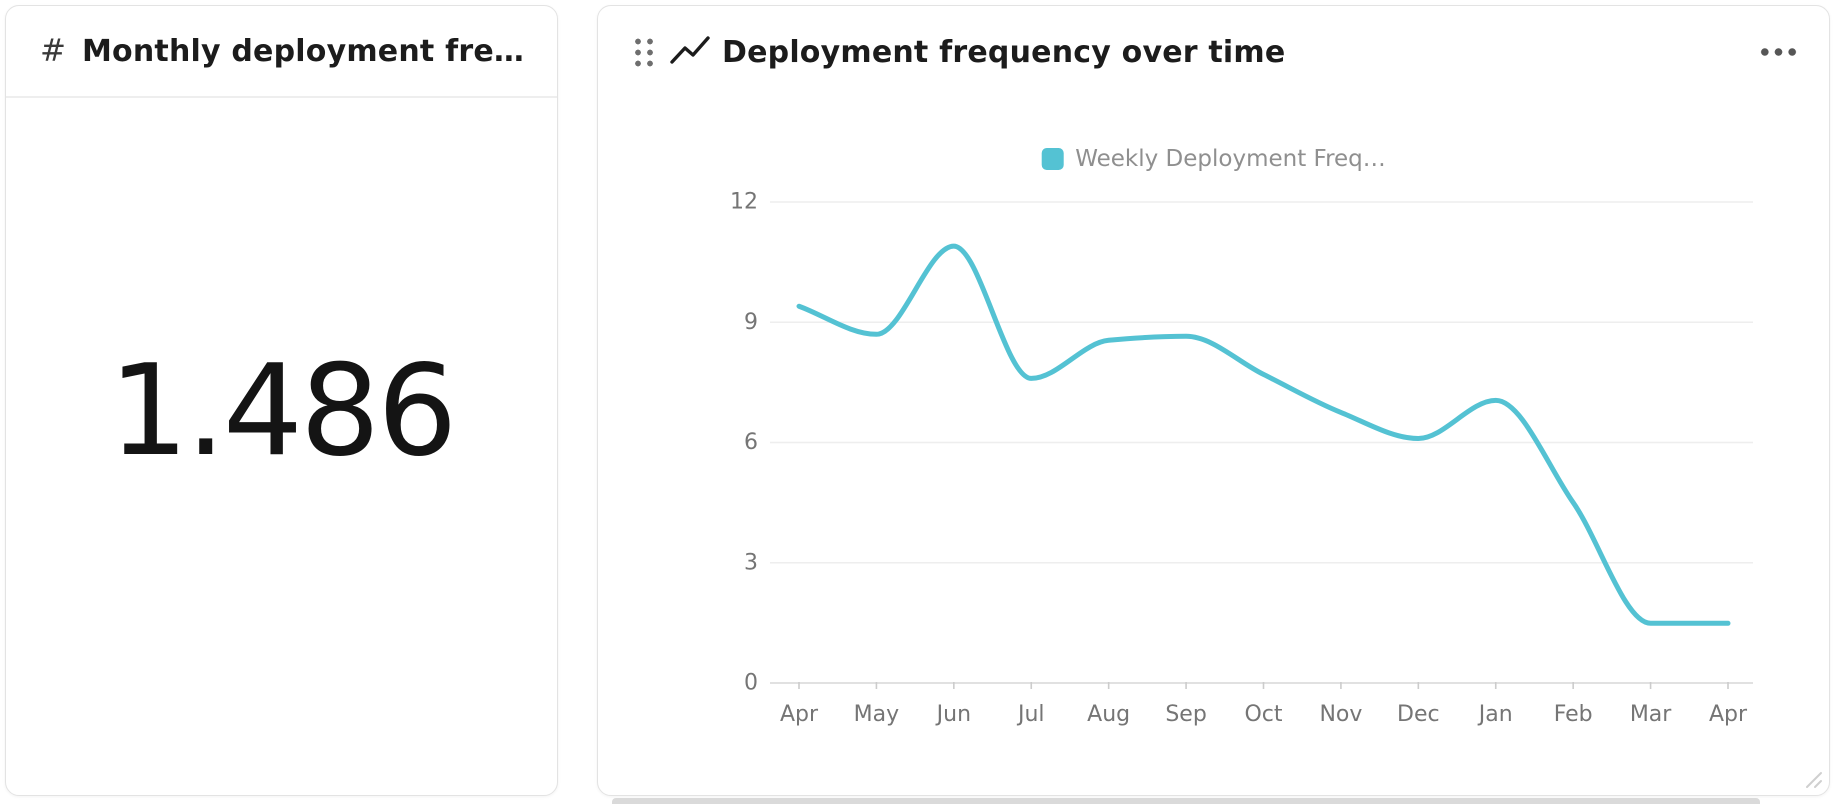  What do you see at coordinates (751, 562) in the screenshot?
I see `svg-text: 3` at bounding box center [751, 562].